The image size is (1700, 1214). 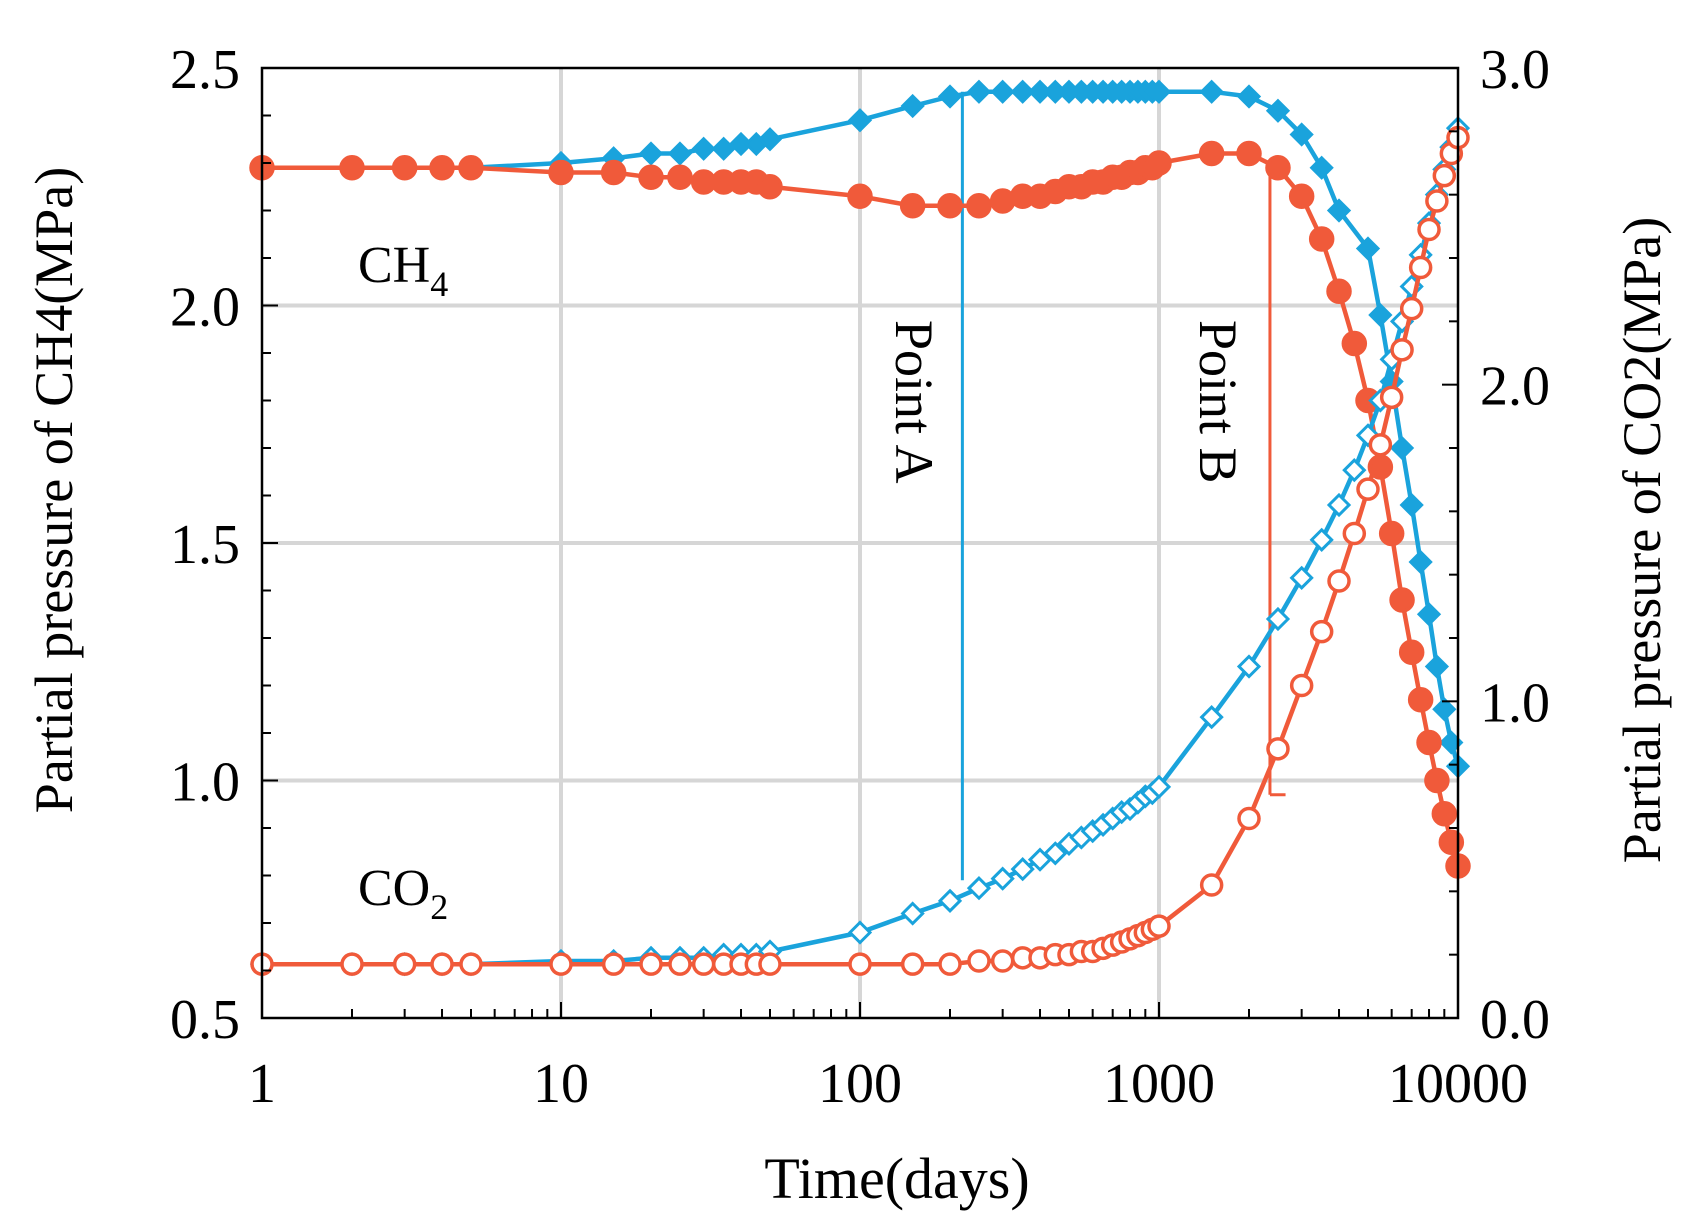 I want to click on ch4-label: CH4, so click(x=403, y=270).